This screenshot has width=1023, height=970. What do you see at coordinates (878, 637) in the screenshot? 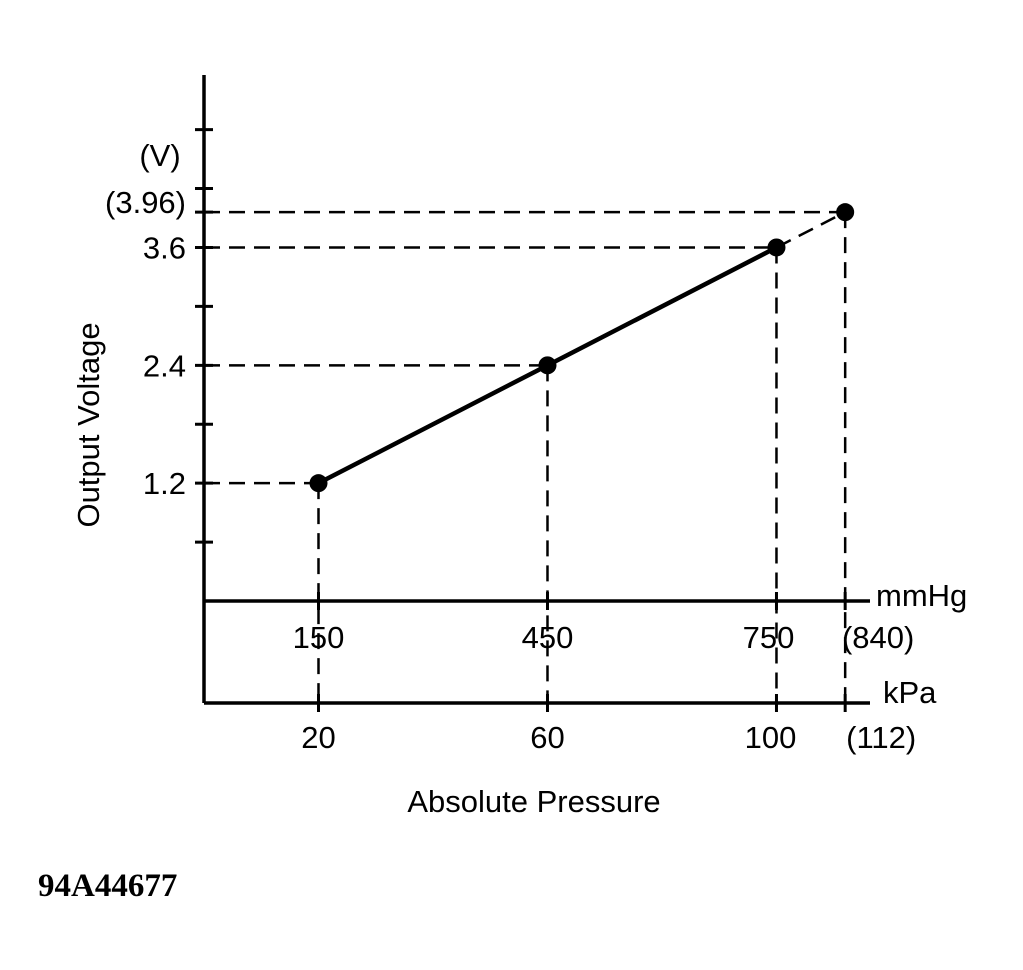
I see `x-tick-label-mmhg: (840)` at bounding box center [878, 637].